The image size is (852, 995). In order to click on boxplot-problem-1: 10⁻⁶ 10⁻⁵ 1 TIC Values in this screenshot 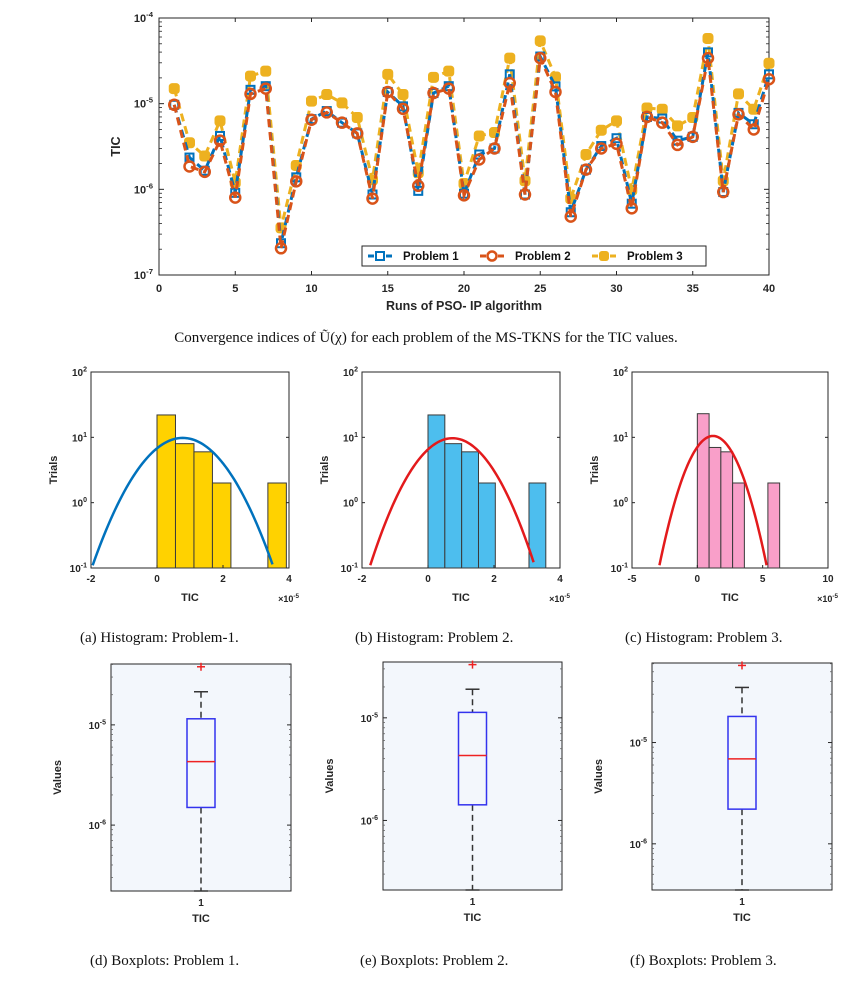, I will do `click(172, 793)`.